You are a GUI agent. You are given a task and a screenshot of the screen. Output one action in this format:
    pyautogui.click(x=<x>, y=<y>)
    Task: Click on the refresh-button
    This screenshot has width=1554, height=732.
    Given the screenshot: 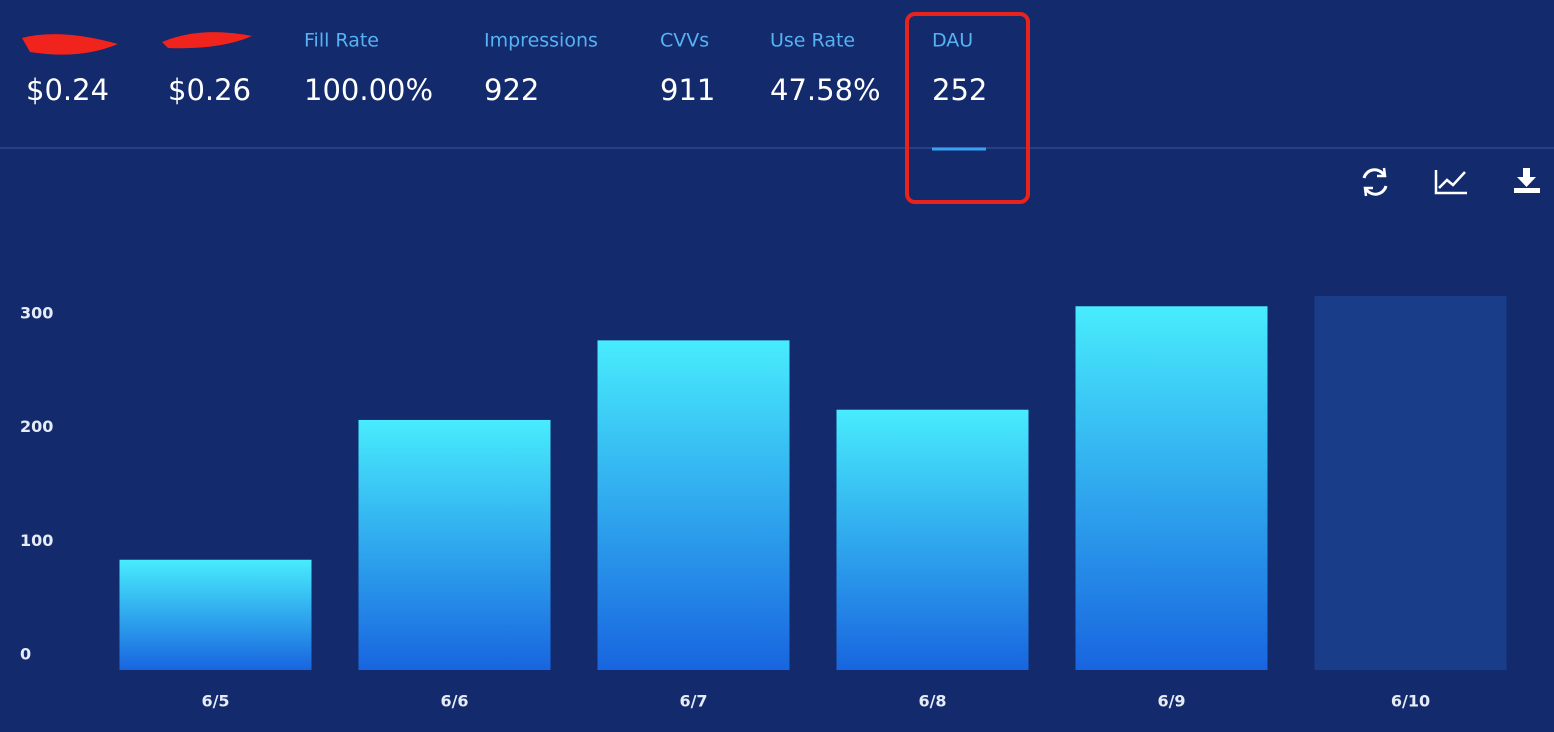 What is the action you would take?
    pyautogui.click(x=1375, y=182)
    